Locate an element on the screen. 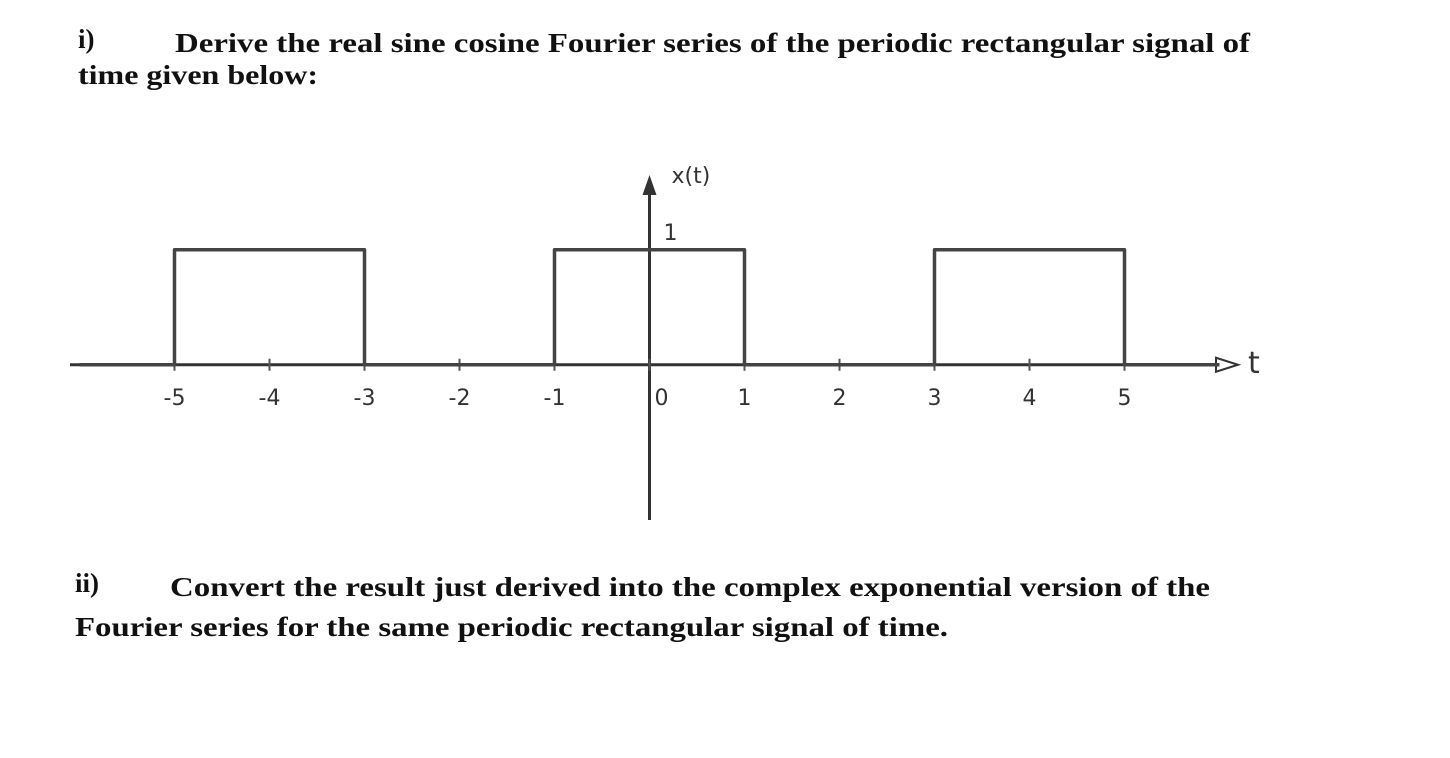 The height and width of the screenshot is (758, 1450). x-tick-label: -5 is located at coordinates (175, 398).